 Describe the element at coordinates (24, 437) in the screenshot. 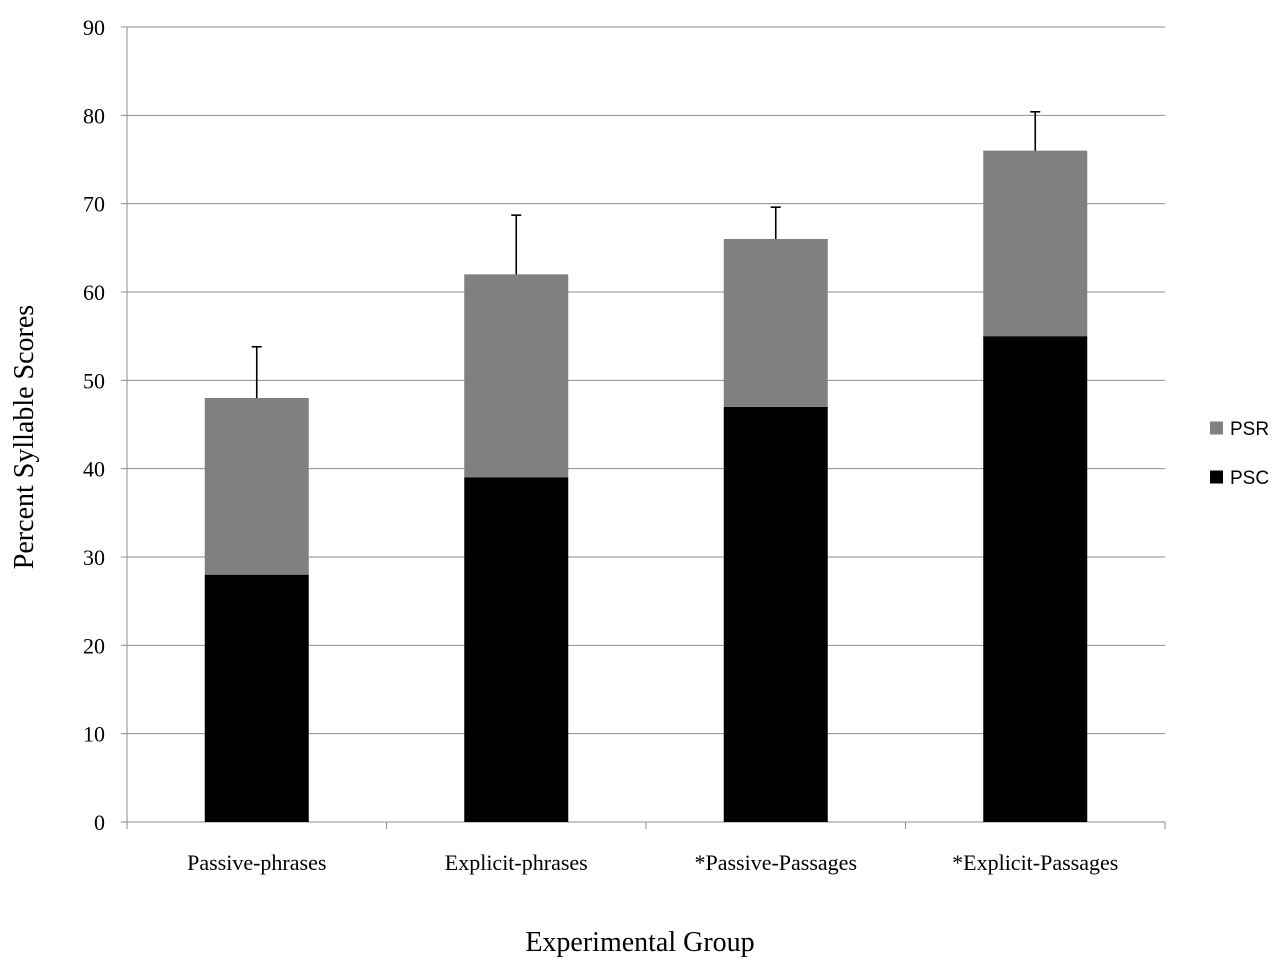

I see `y-axis-title: Percent Syllable Scores` at that location.